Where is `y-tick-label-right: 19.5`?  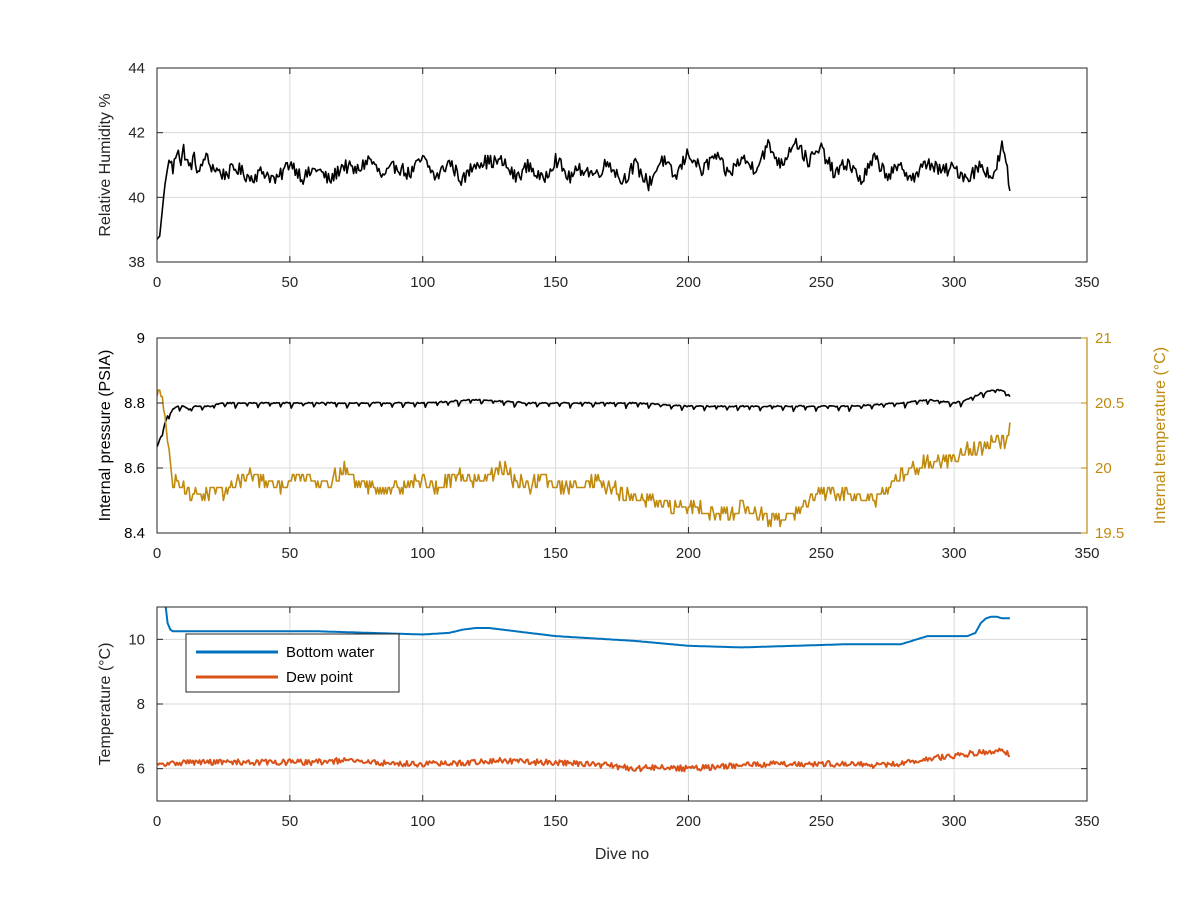
y-tick-label-right: 19.5 is located at coordinates (1109, 533).